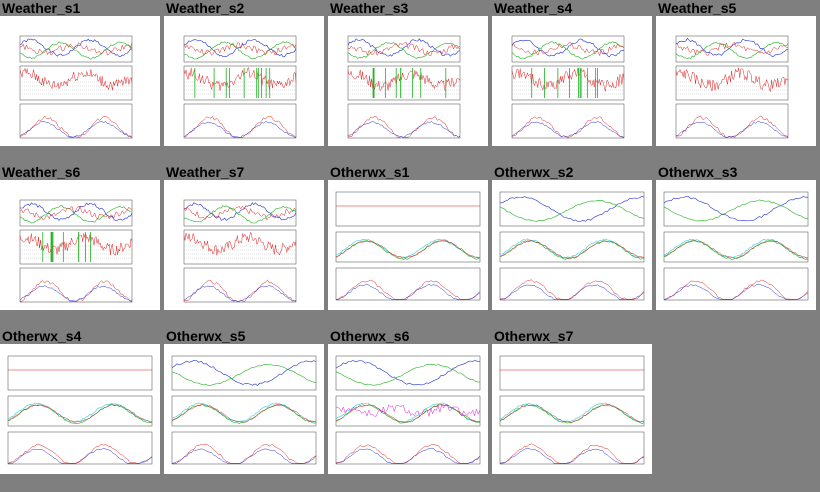 The image size is (820, 492). I want to click on thumbnail-cell: Otherwx_s4, so click(80, 401).